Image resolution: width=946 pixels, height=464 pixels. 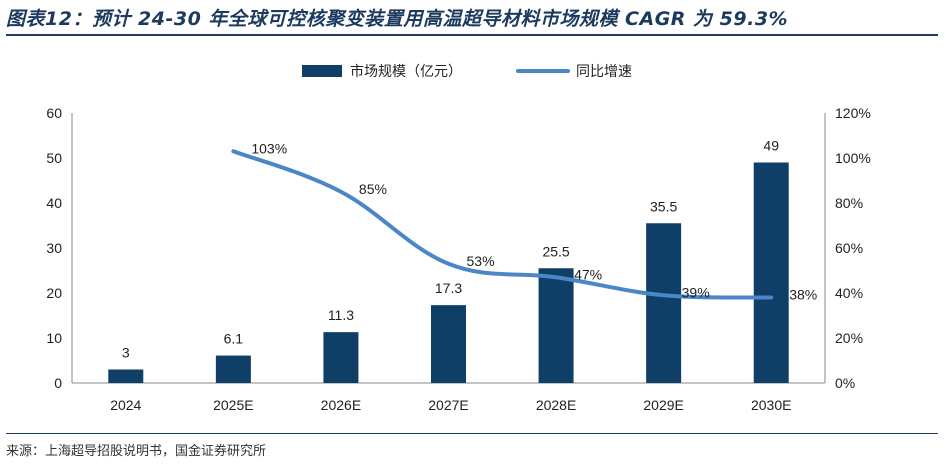 I want to click on growth-value-label: 85%, so click(x=373, y=189).